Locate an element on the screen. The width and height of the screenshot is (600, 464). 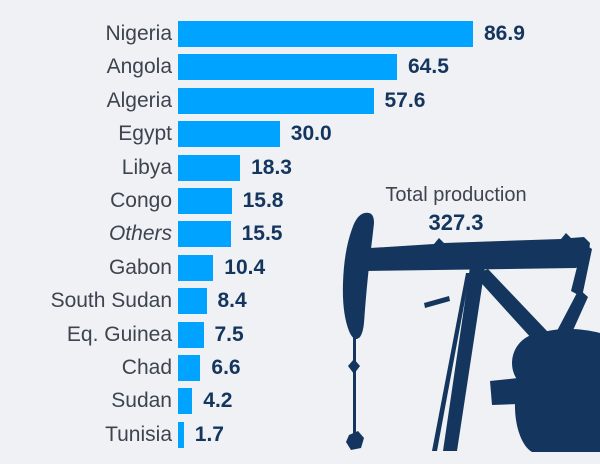
value-label: 15.5 is located at coordinates (262, 234).